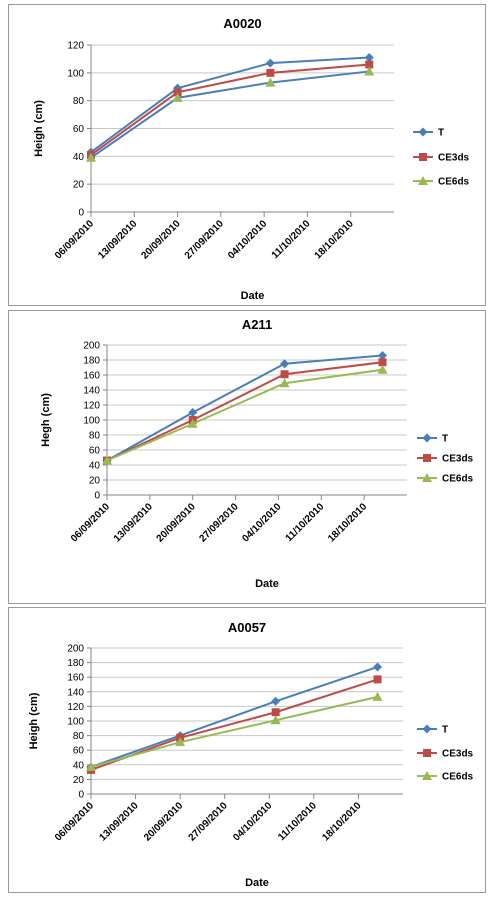 The image size is (490, 897). I want to click on chart-title: A211, so click(257, 324).